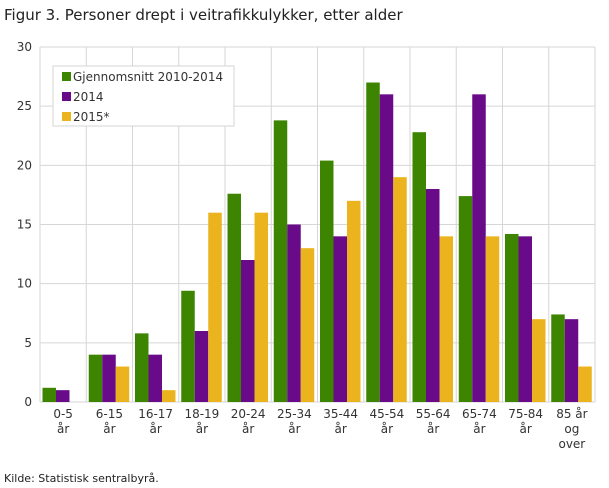  I want to click on legend-label: 2015*, so click(91, 117).